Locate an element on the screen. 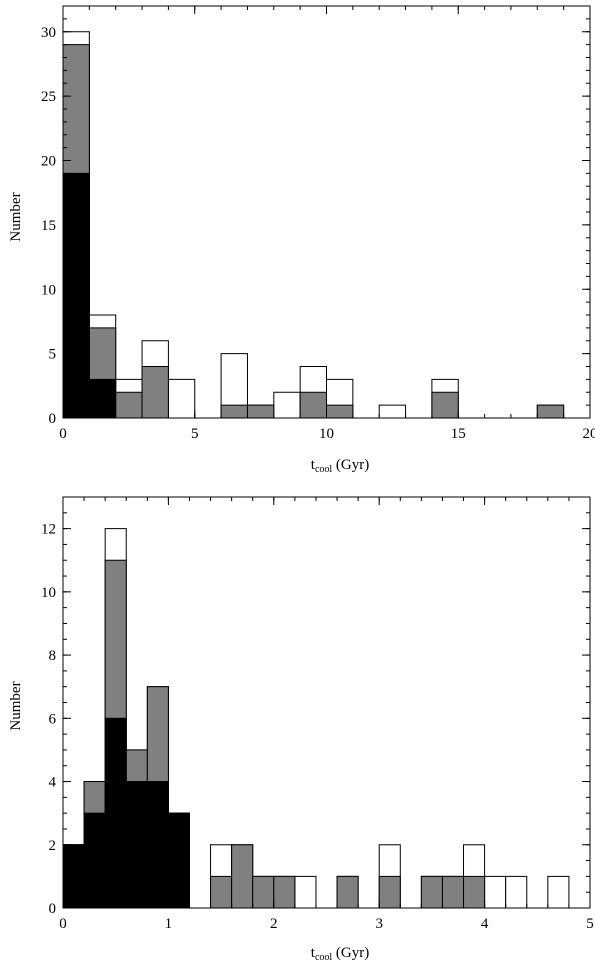 This screenshot has width=595, height=965. x-tick-label: 4 is located at coordinates (485, 924).